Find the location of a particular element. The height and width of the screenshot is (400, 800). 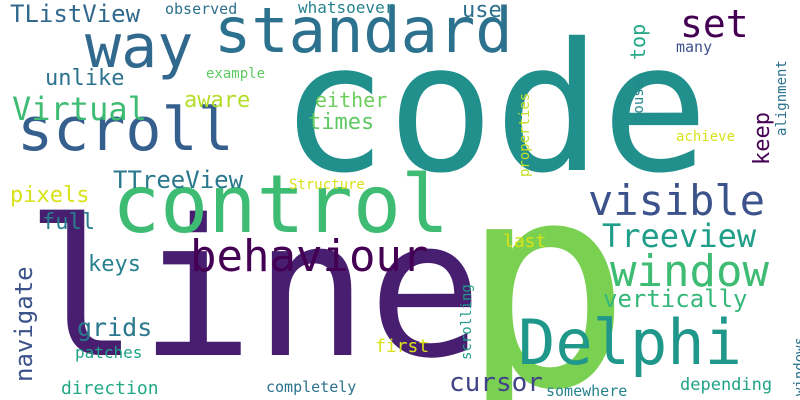

word-first: first is located at coordinates (402, 346).